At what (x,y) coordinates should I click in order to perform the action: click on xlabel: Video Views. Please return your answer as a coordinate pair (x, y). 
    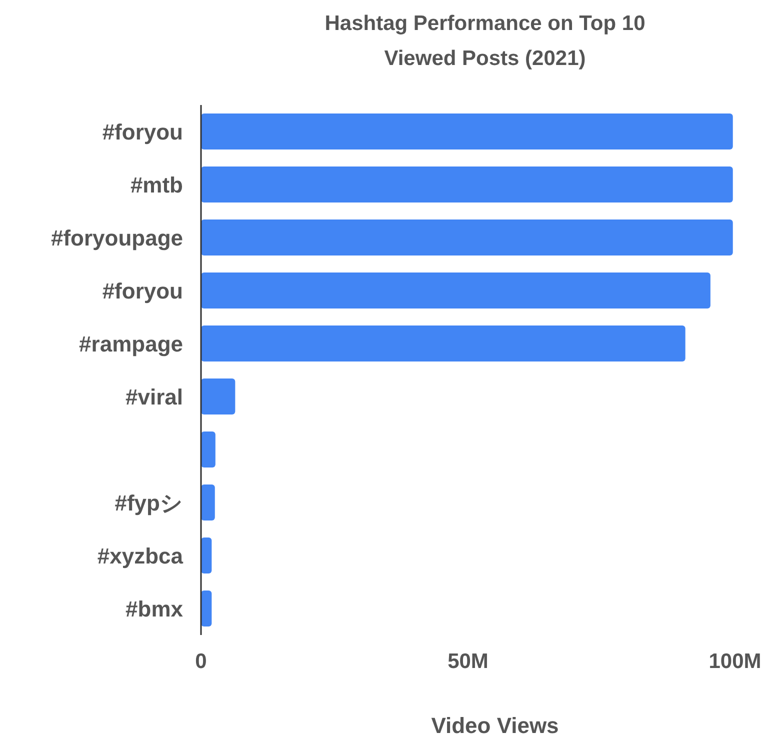
    Looking at the image, I should click on (495, 725).